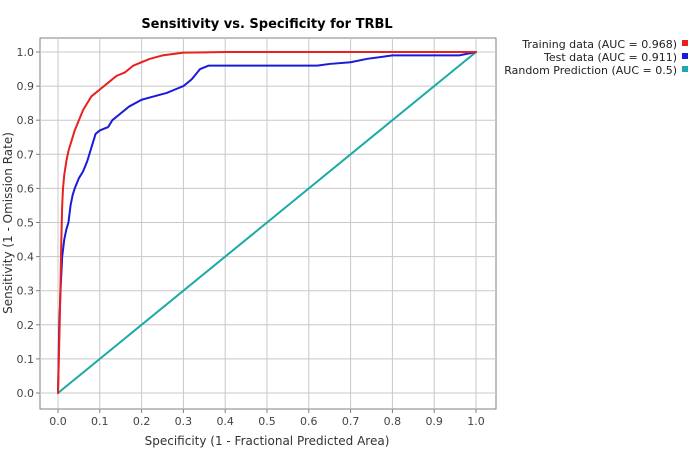  What do you see at coordinates (26, 86) in the screenshot?
I see `y-tick-label: 0.9` at bounding box center [26, 86].